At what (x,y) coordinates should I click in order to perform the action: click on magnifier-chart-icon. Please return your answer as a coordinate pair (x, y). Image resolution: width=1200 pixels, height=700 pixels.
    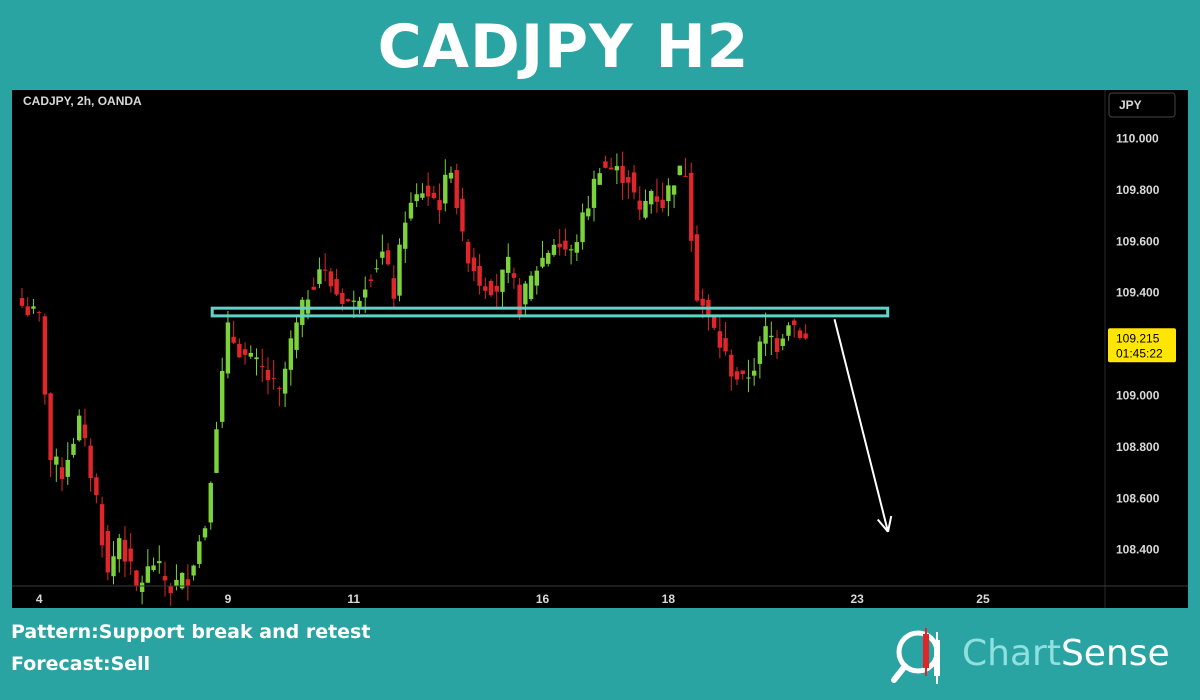
    Looking at the image, I should click on (915, 656).